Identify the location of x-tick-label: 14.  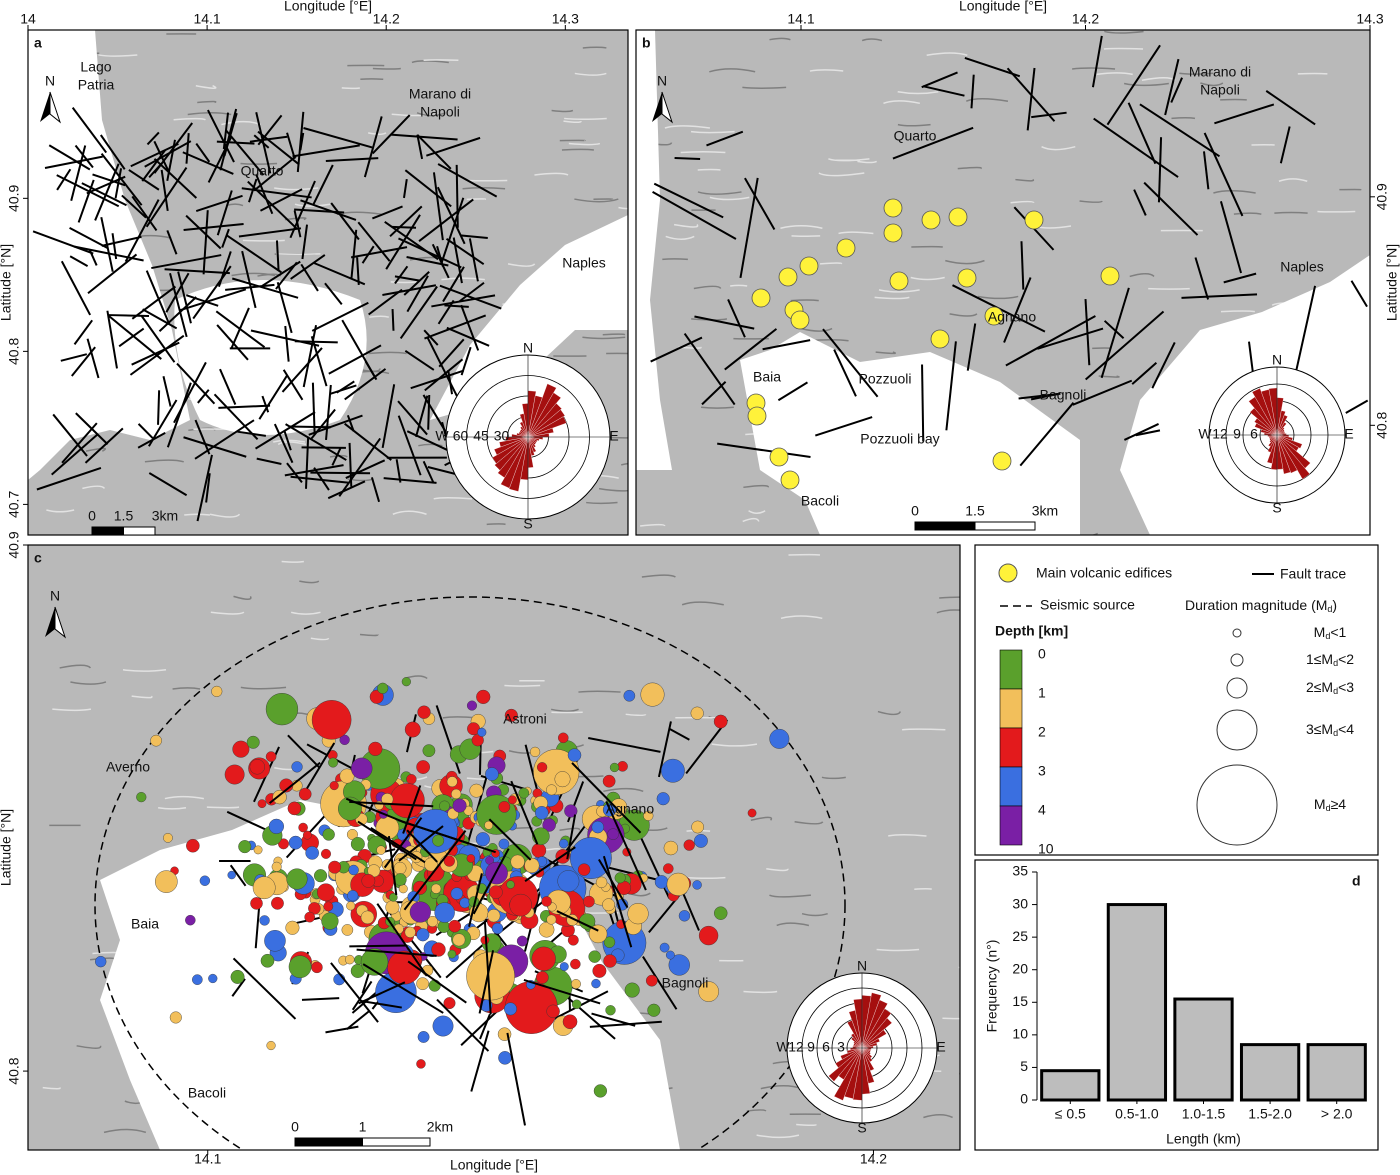
(28, 19).